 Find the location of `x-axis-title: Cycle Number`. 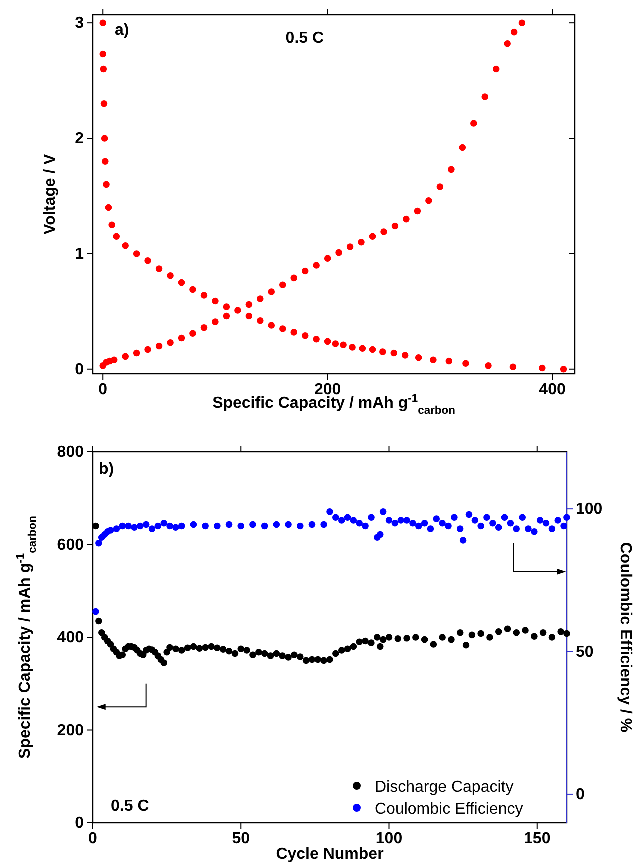

x-axis-title: Cycle Number is located at coordinates (330, 854).